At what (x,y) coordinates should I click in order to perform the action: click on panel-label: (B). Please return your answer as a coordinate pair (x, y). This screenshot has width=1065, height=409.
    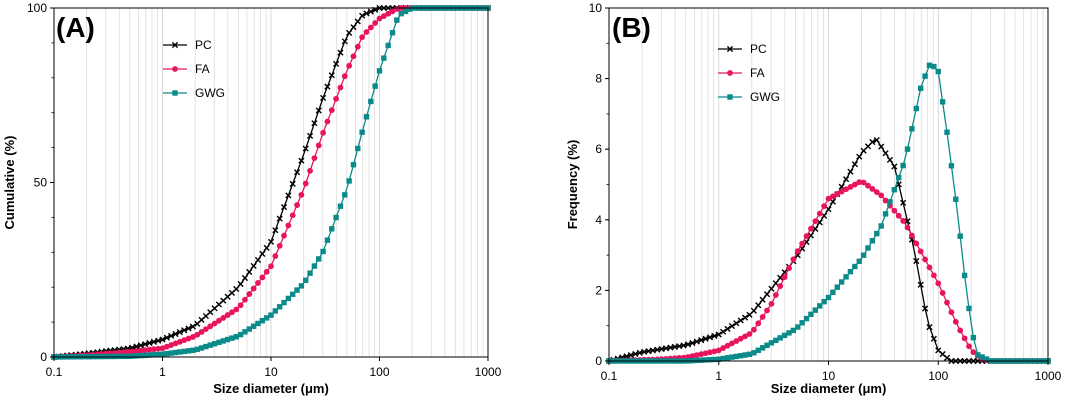
    Looking at the image, I should click on (631, 27).